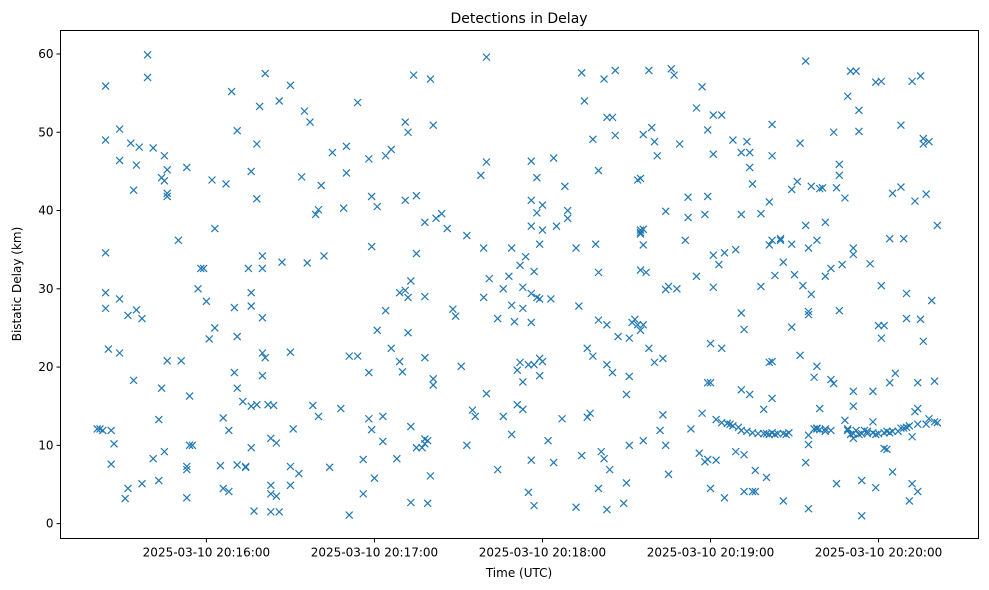 This screenshot has width=989, height=590. Describe the element at coordinates (45, 132) in the screenshot. I see `y-tick-label: 50` at that location.